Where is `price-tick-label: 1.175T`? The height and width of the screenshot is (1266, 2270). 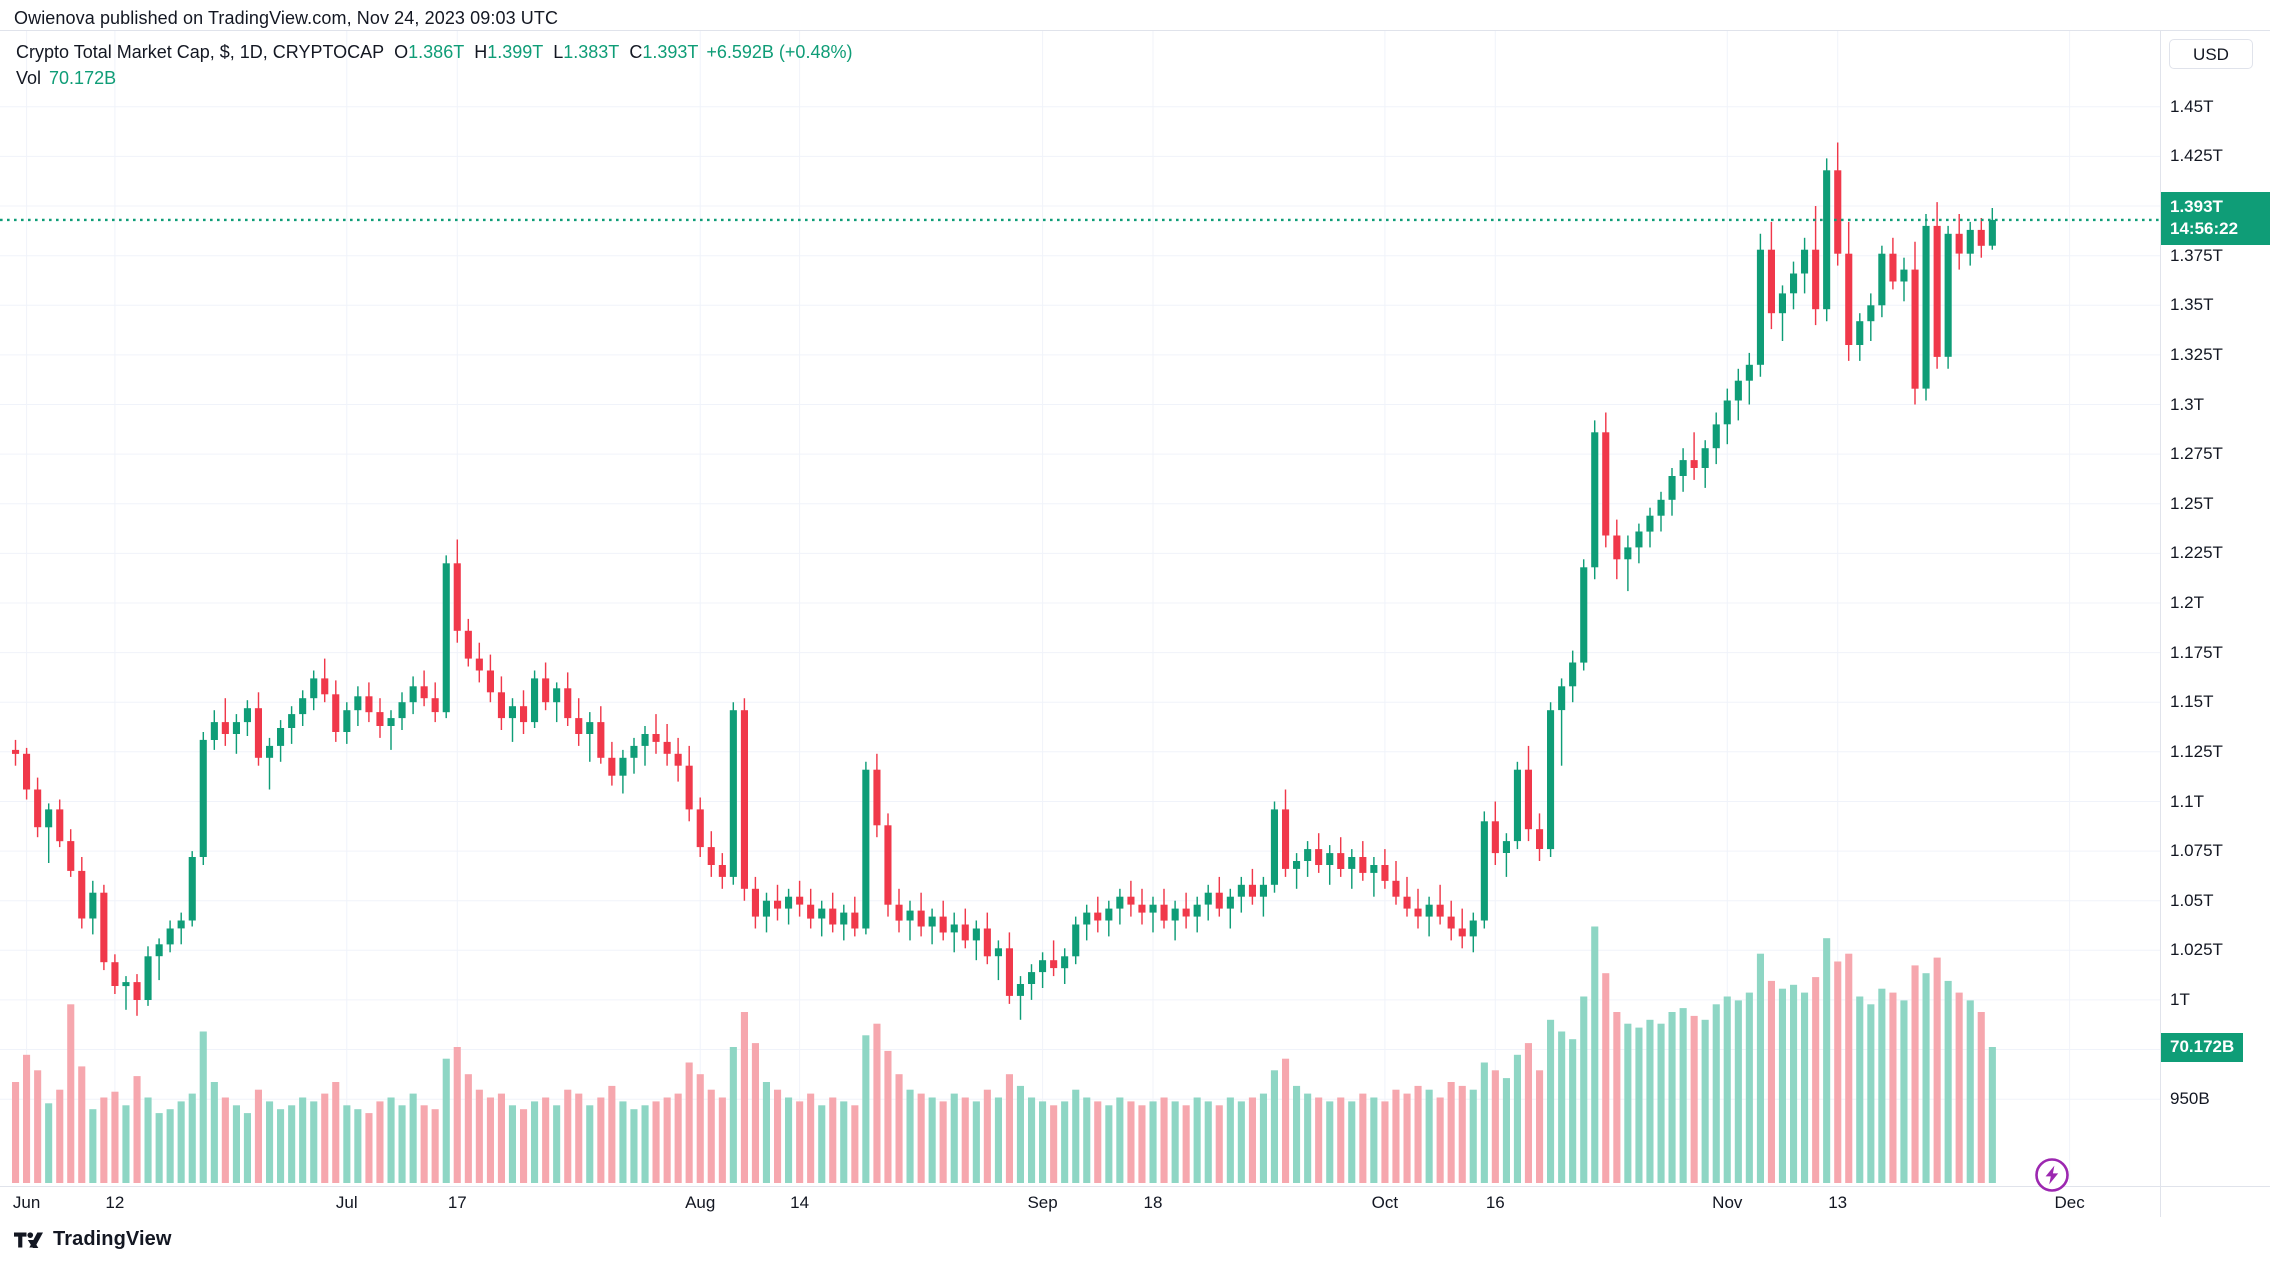 price-tick-label: 1.175T is located at coordinates (2196, 652).